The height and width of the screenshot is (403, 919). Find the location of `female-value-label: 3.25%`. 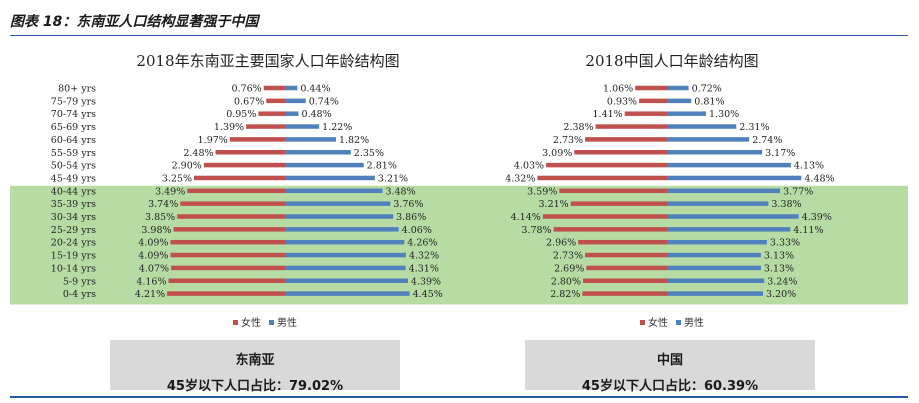

female-value-label: 3.25% is located at coordinates (177, 178).